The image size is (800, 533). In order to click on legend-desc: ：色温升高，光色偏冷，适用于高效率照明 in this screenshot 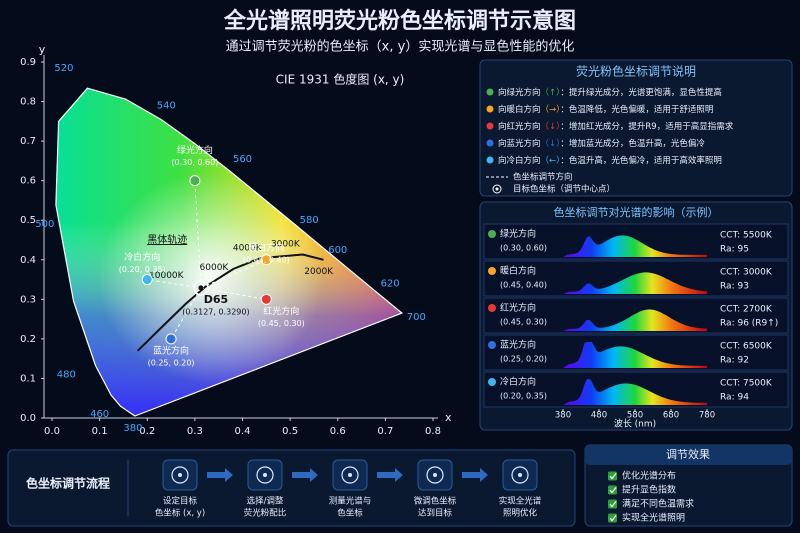, I will do `click(641, 160)`.